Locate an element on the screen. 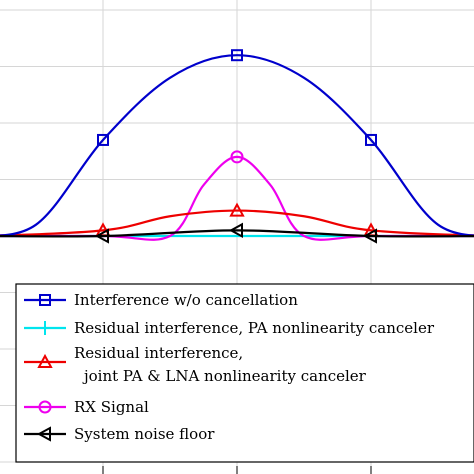 The width and height of the screenshot is (474, 474). legend-label-2-line-0: Residual interference, is located at coordinates (158, 353).